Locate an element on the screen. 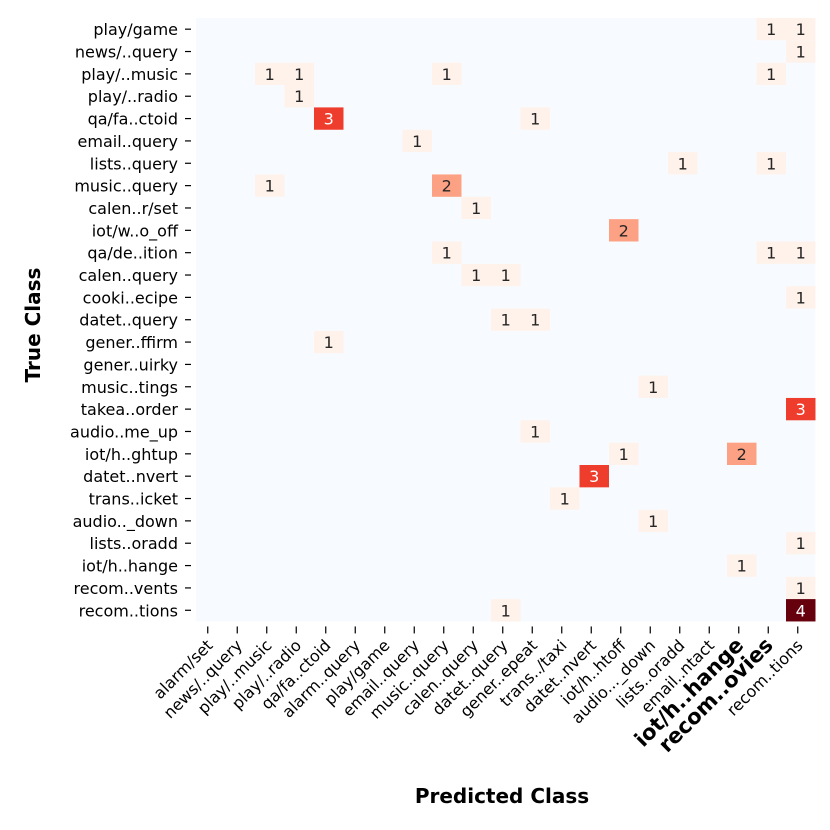 This screenshot has height=830, width=830. y-tick-label: datet..query is located at coordinates (128, 320).